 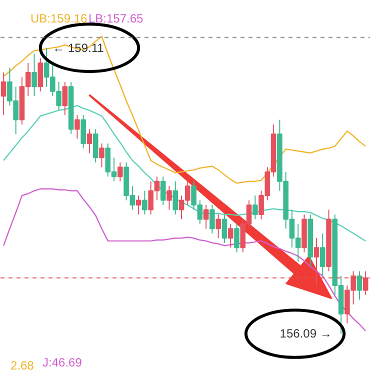 What do you see at coordinates (116, 19) in the screenshot?
I see `annotation: LB:157.65` at bounding box center [116, 19].